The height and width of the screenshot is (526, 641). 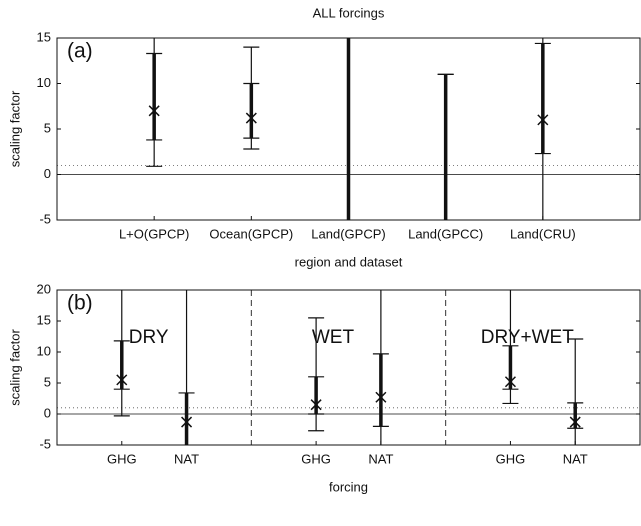 I want to click on y-tick-label: 20, so click(x=44, y=288).